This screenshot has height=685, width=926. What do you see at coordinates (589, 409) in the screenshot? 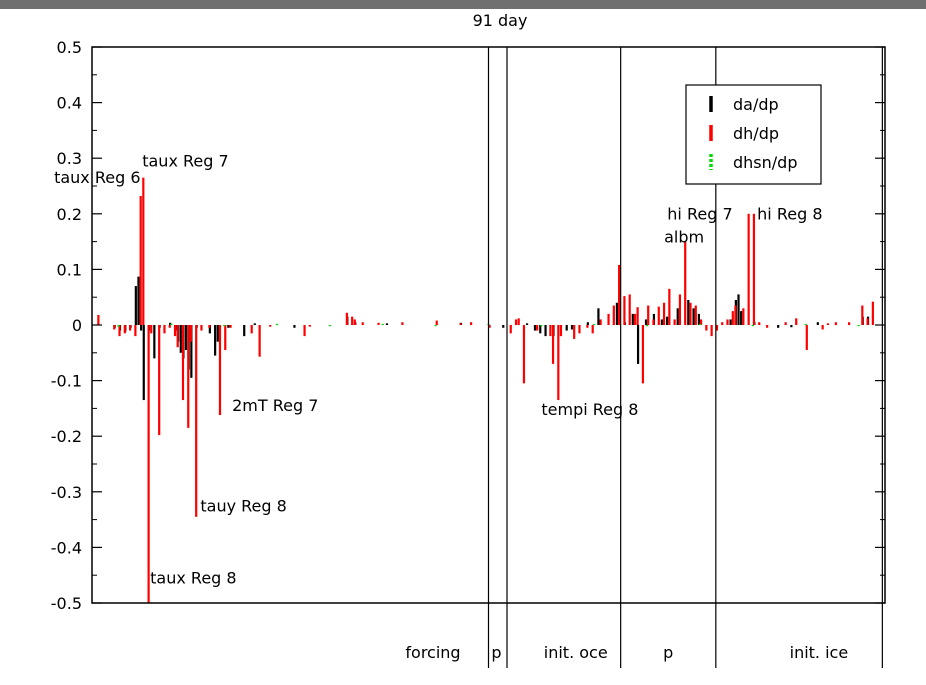
I see `annotation-5: tempi Reg 8` at bounding box center [589, 409].